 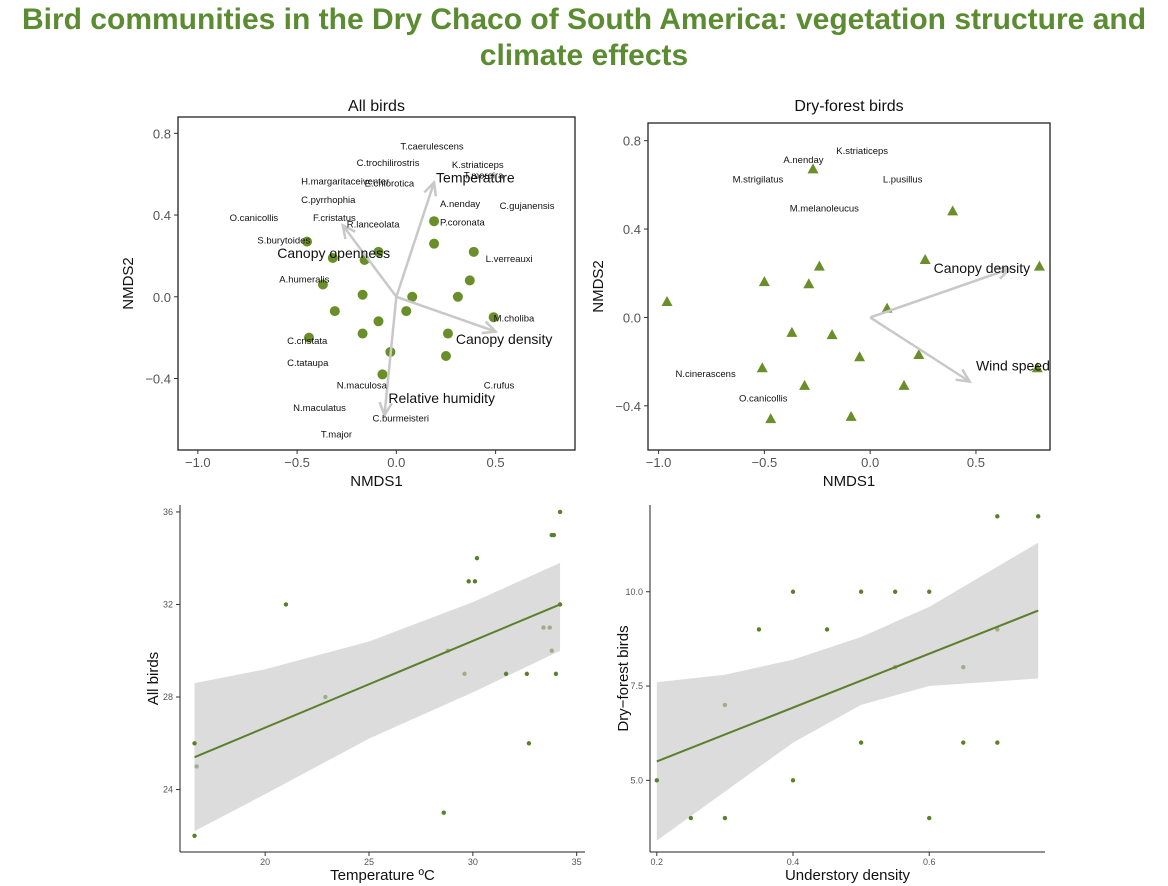 I want to click on species-label: N.cinerascens, so click(x=706, y=374).